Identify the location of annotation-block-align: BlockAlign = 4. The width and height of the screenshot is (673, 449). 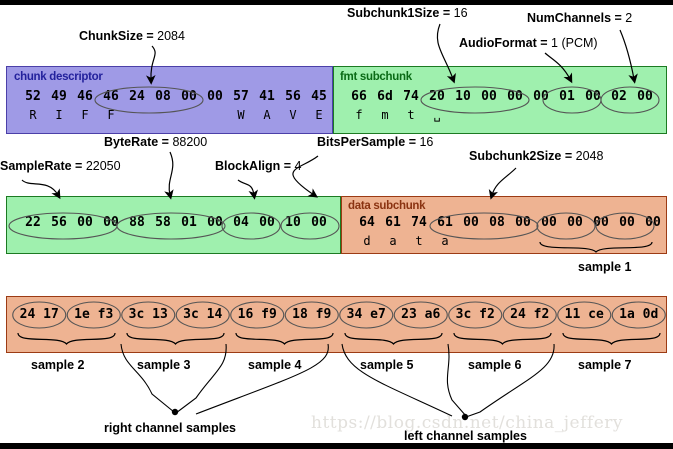
(258, 166).